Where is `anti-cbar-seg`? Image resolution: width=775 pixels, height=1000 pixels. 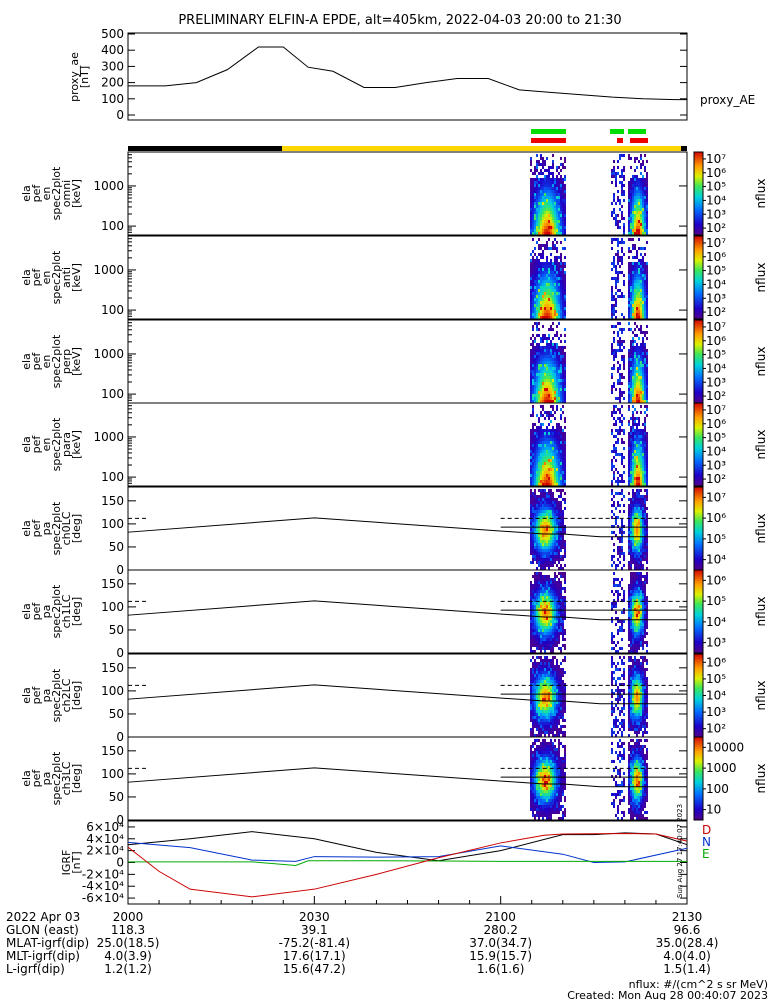 anti-cbar-seg is located at coordinates (698, 305).